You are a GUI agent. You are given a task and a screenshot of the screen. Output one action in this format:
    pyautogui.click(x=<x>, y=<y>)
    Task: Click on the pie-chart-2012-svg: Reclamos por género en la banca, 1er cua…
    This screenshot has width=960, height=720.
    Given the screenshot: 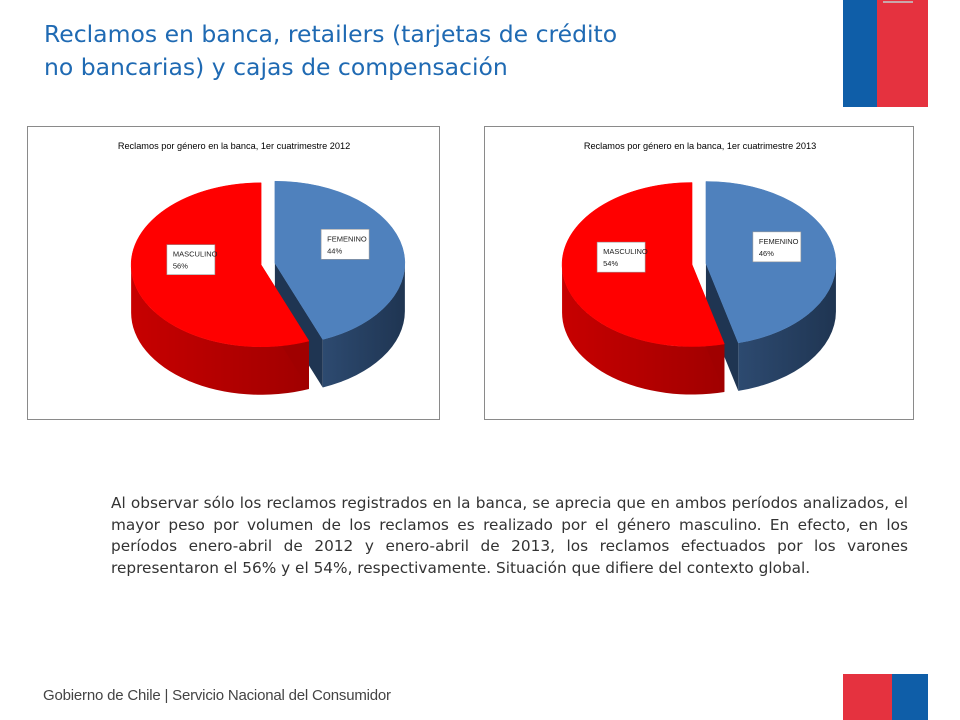 What is the action you would take?
    pyautogui.click(x=262, y=268)
    